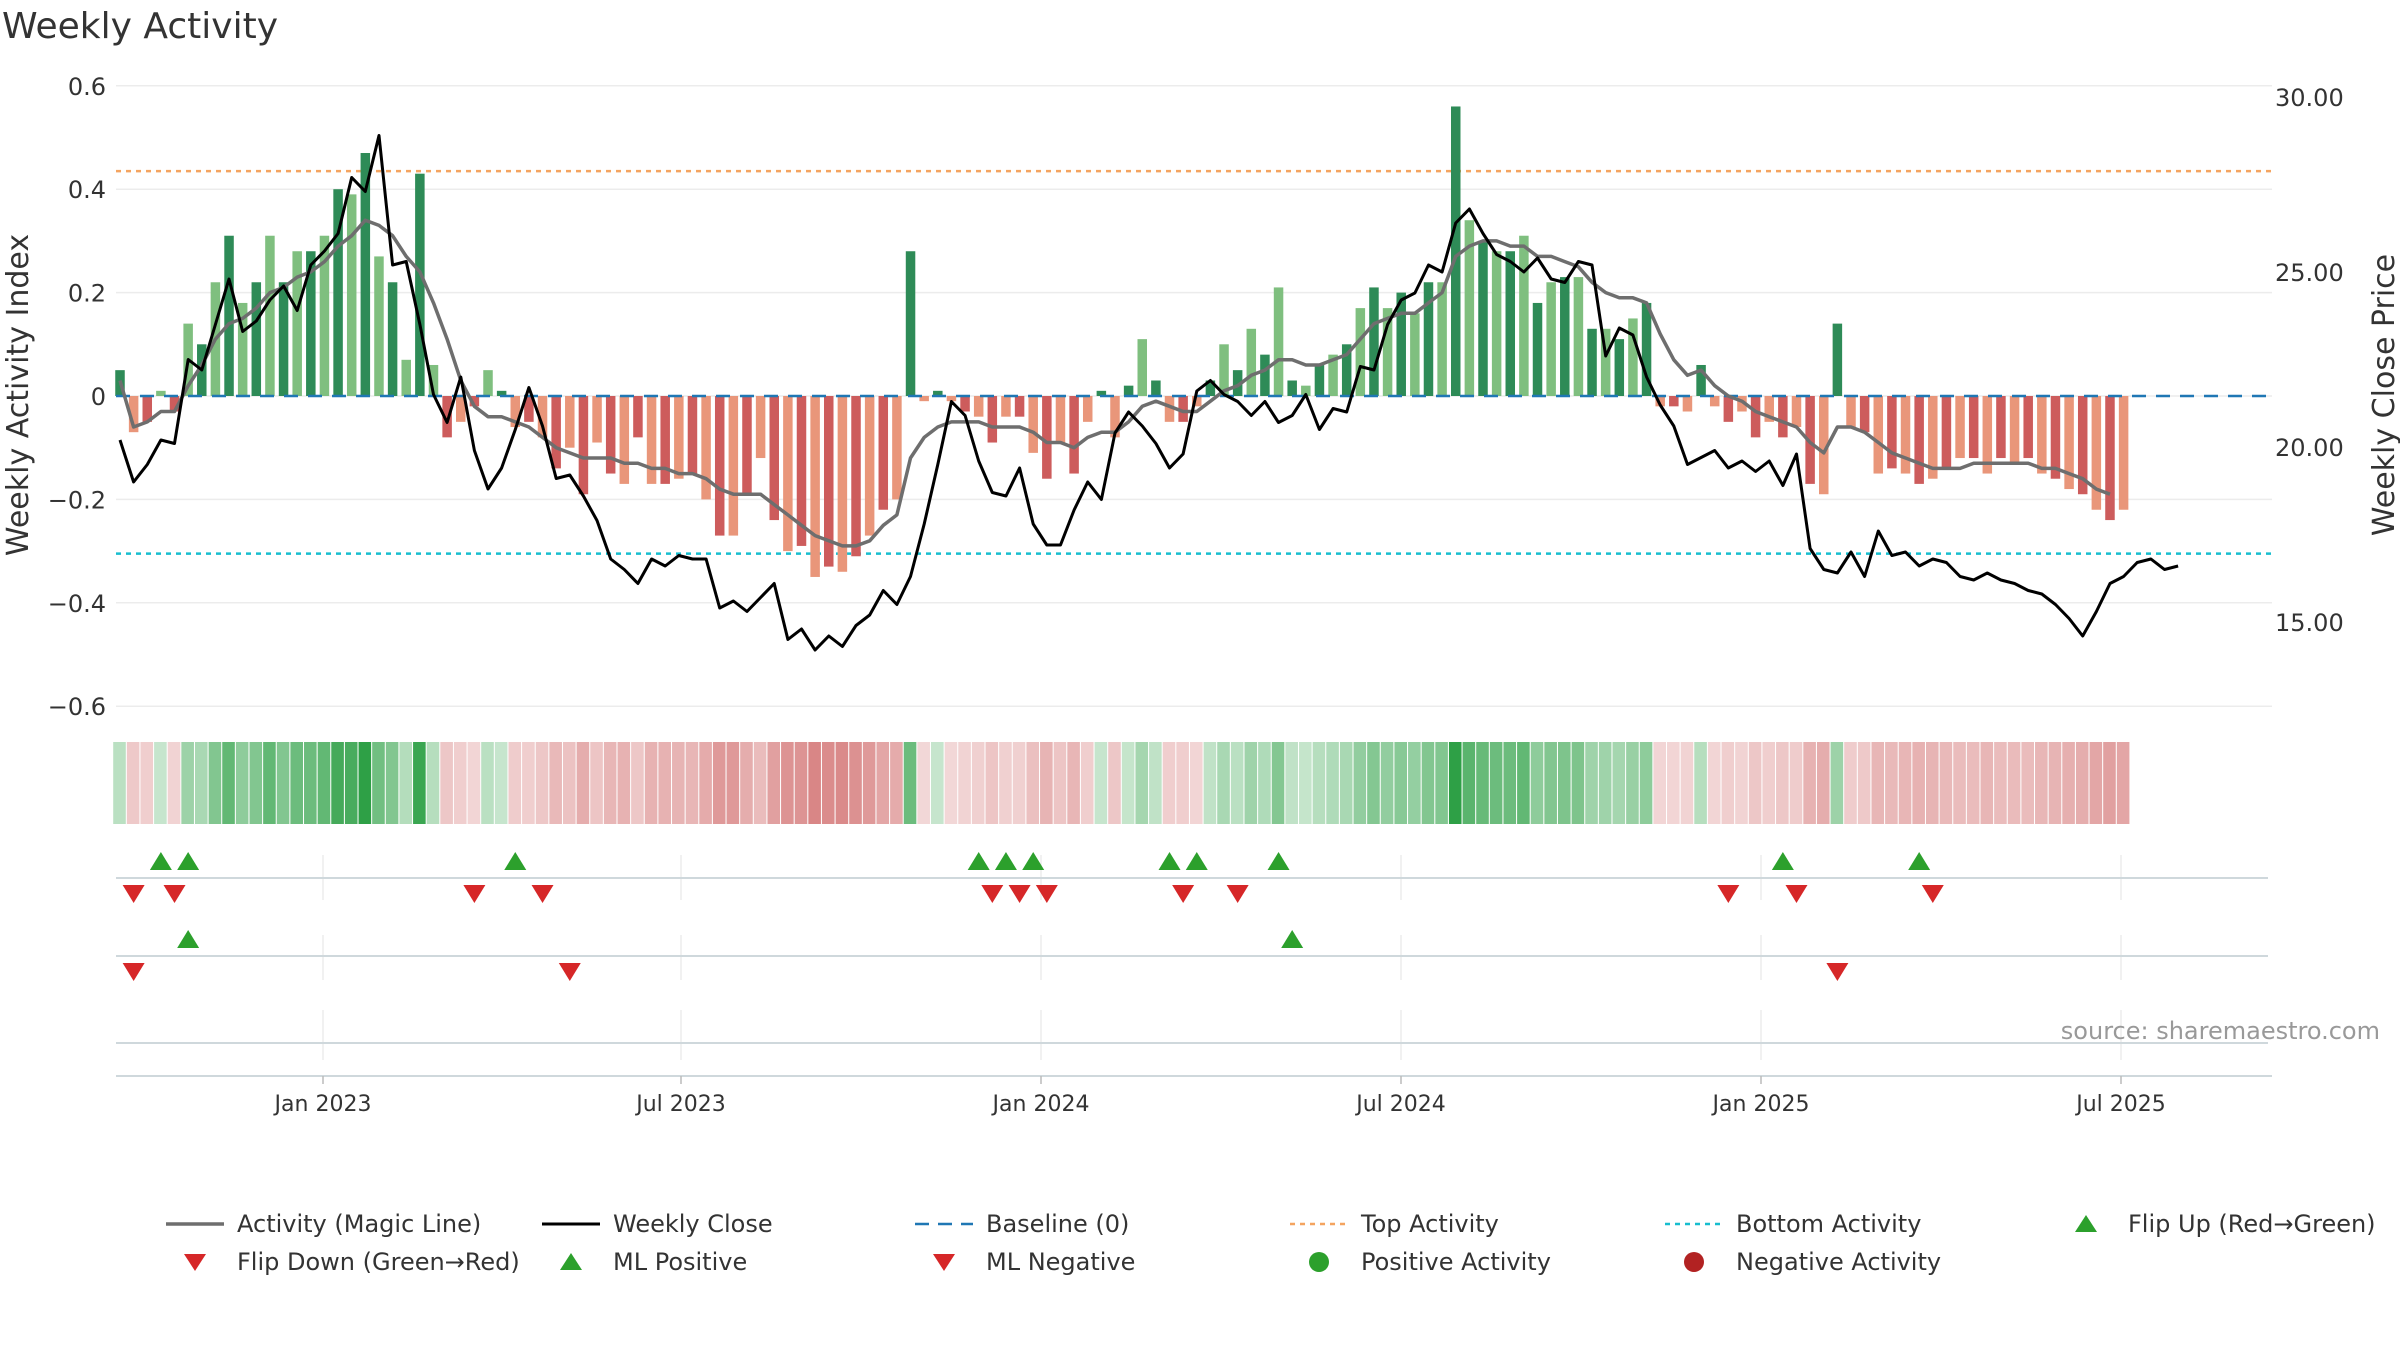 Image resolution: width=2400 pixels, height=1350 pixels. I want to click on ml-positive-marker, so click(1292, 939).